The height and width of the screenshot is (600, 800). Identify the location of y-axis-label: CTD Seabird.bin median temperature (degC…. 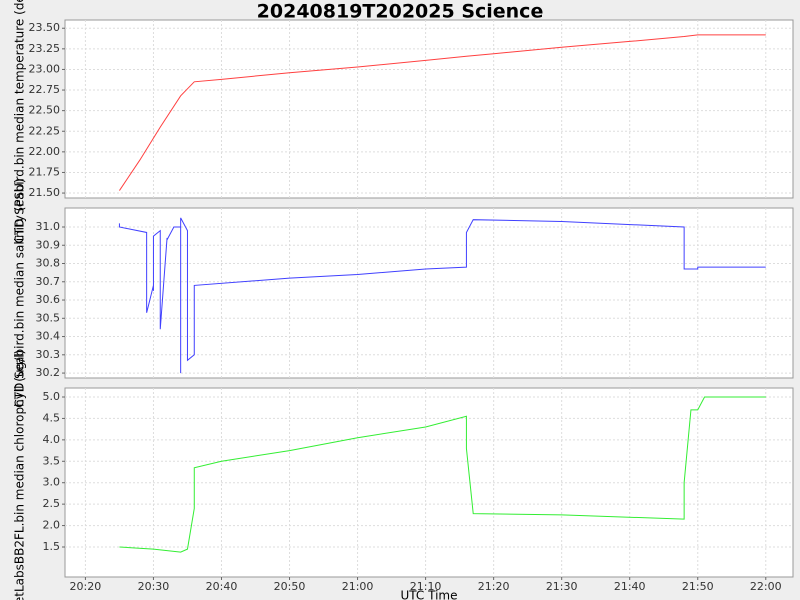
(20, 122).